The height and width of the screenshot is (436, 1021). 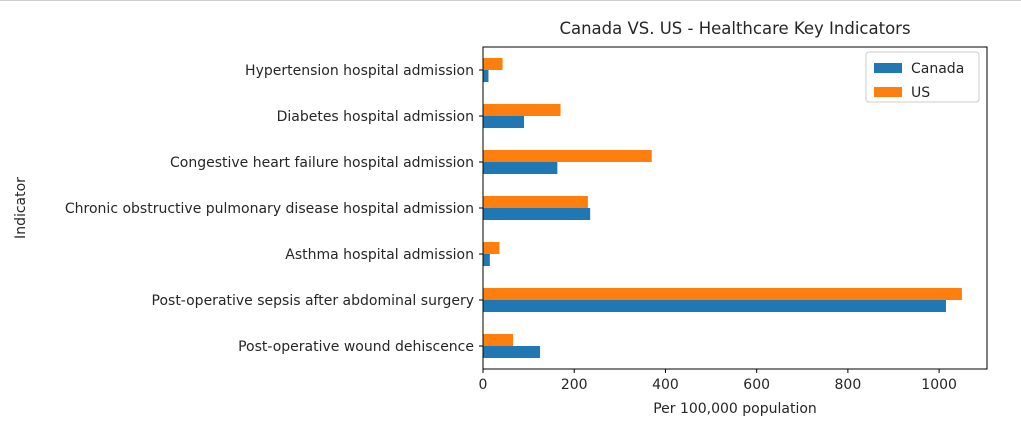 What do you see at coordinates (939, 385) in the screenshot?
I see `x-tick-label: 1000` at bounding box center [939, 385].